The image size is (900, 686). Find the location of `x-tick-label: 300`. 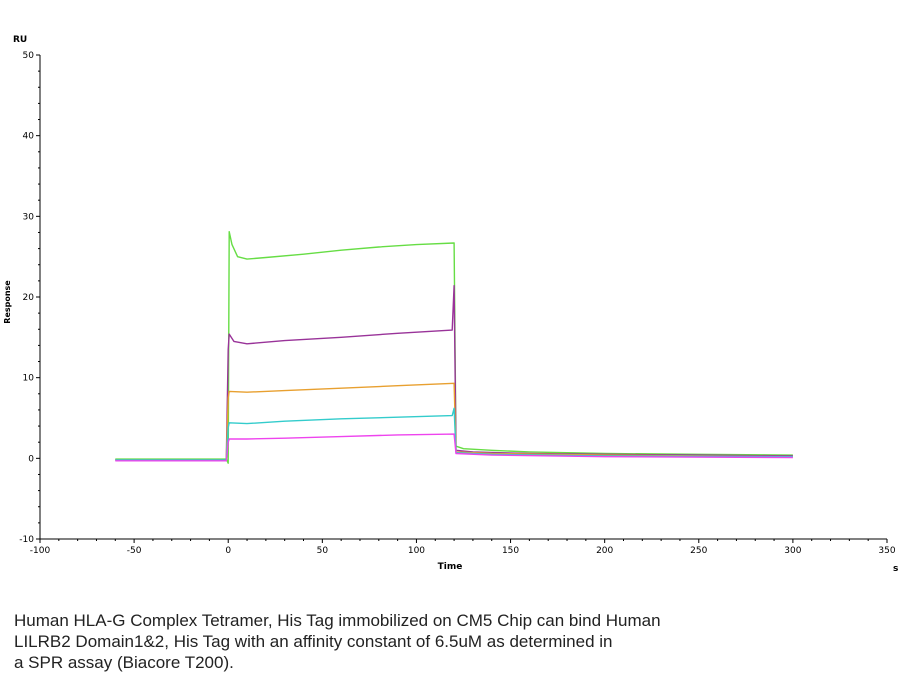

x-tick-label: 300 is located at coordinates (792, 551).